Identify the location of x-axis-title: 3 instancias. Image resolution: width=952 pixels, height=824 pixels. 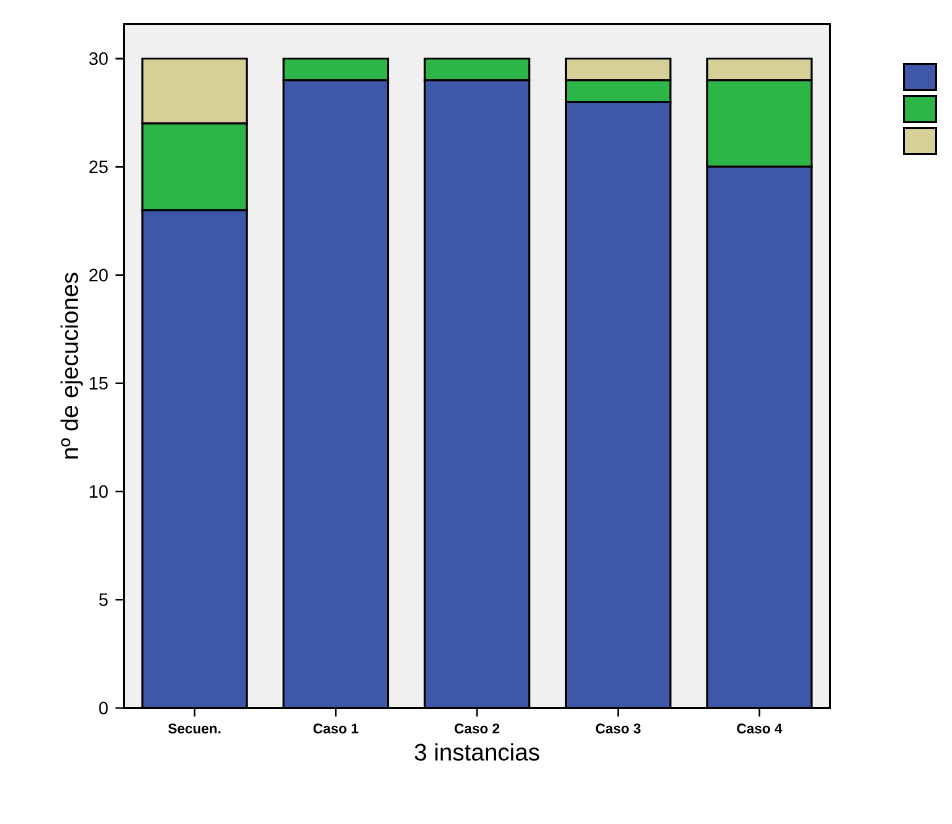
(477, 752).